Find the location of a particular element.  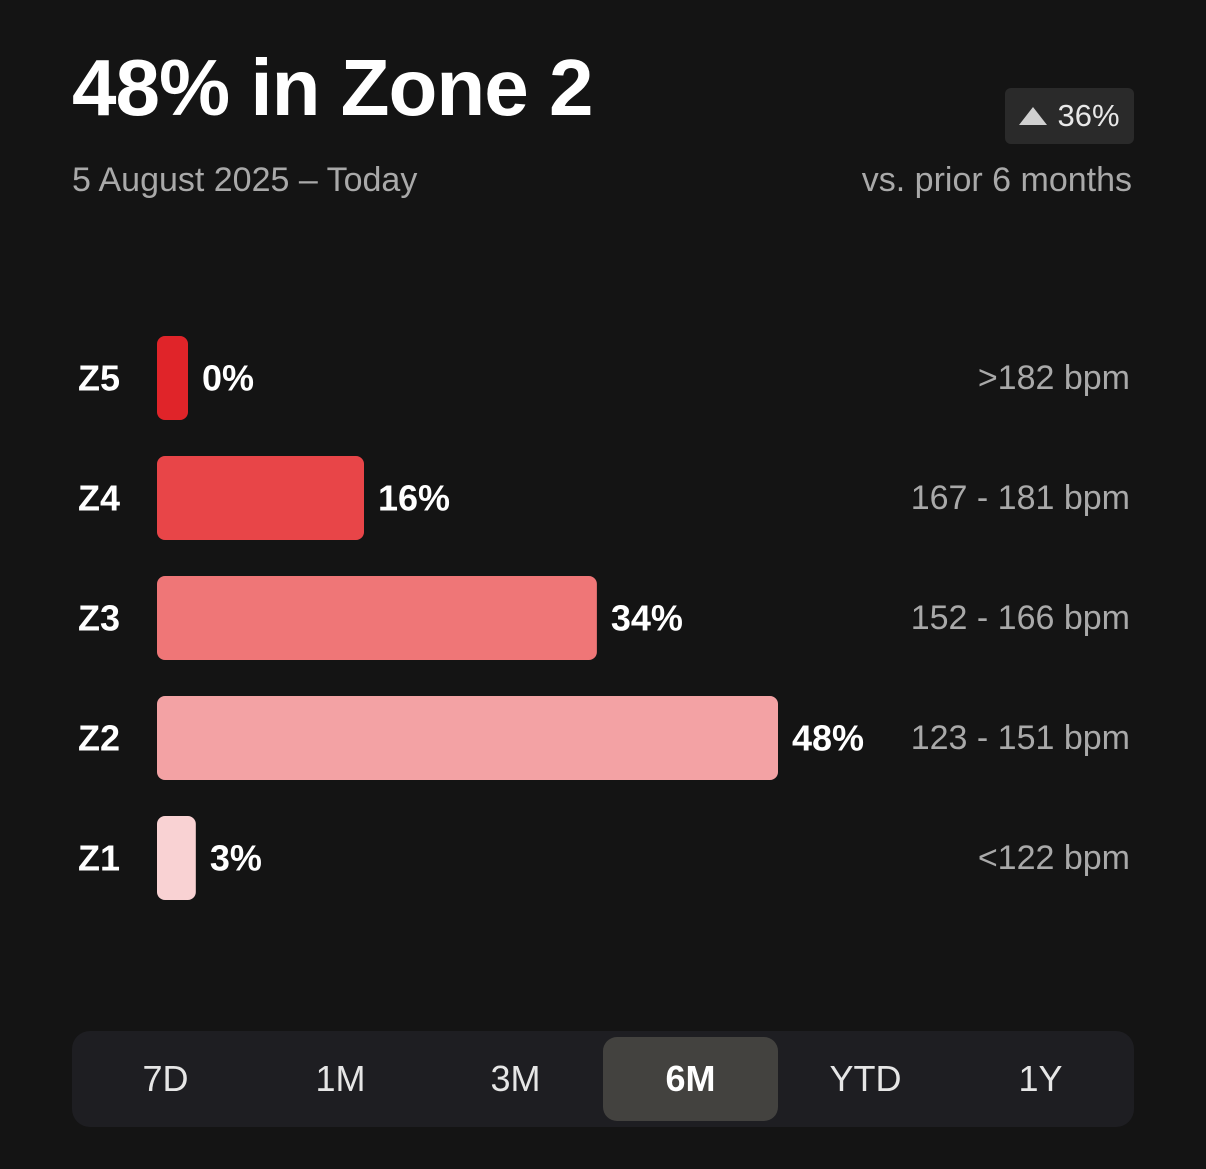

comparison-label: vs. prior 6 months is located at coordinates (996, 180).